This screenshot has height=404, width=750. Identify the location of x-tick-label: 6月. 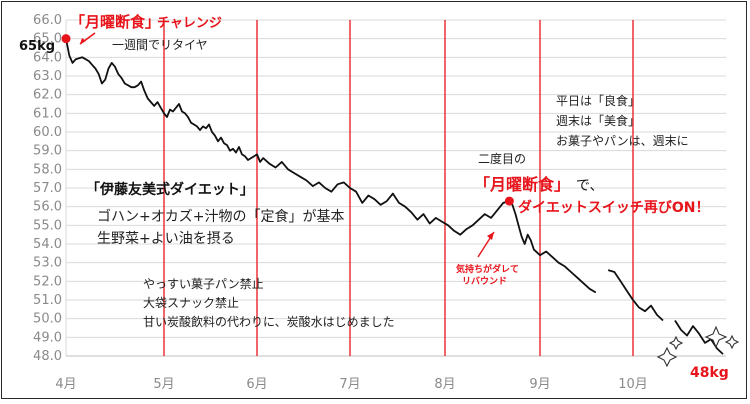
(256, 384).